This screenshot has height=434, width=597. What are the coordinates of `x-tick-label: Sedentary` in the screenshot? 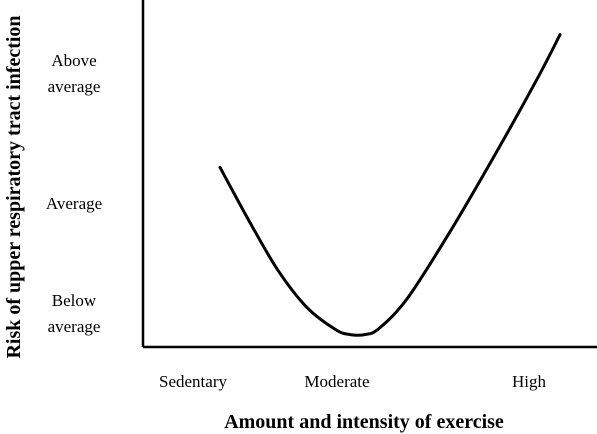 It's located at (193, 381).